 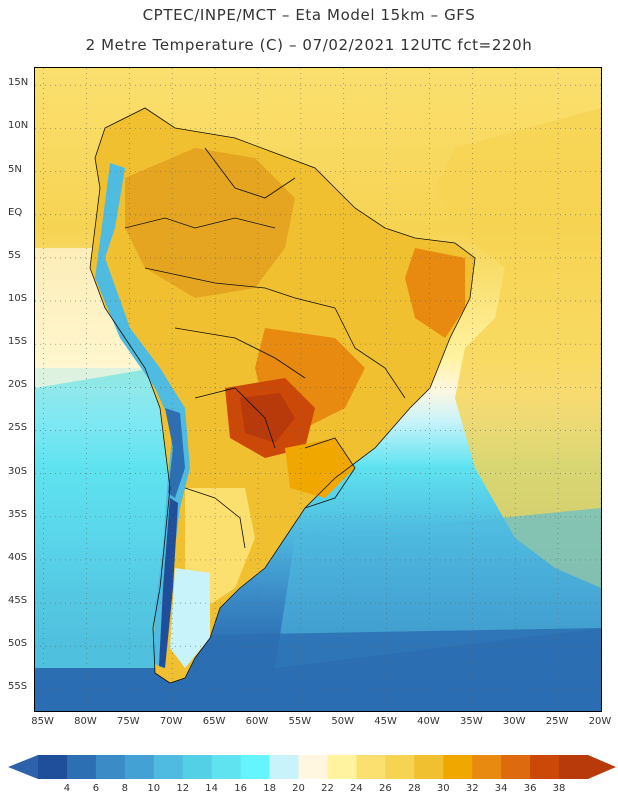 I want to click on colorbar-level-label: 16, so click(x=240, y=788).